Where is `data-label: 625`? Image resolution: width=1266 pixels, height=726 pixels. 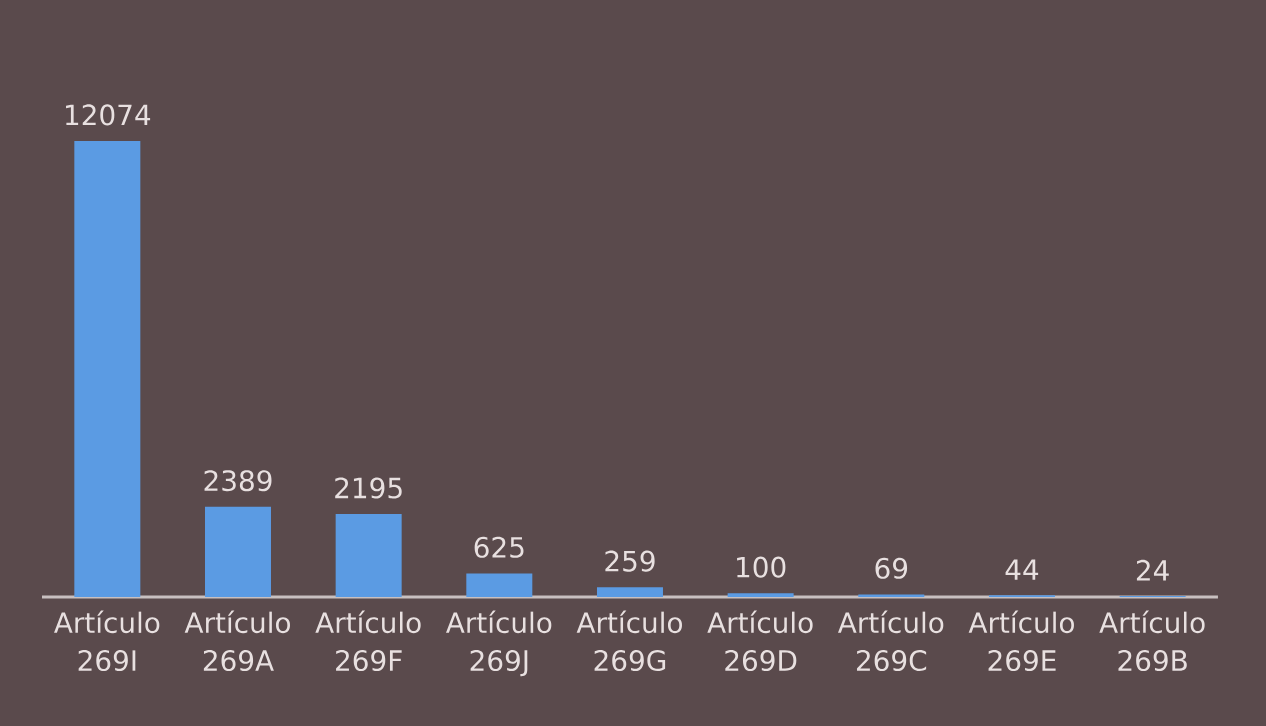
data-label: 625 is located at coordinates (499, 547).